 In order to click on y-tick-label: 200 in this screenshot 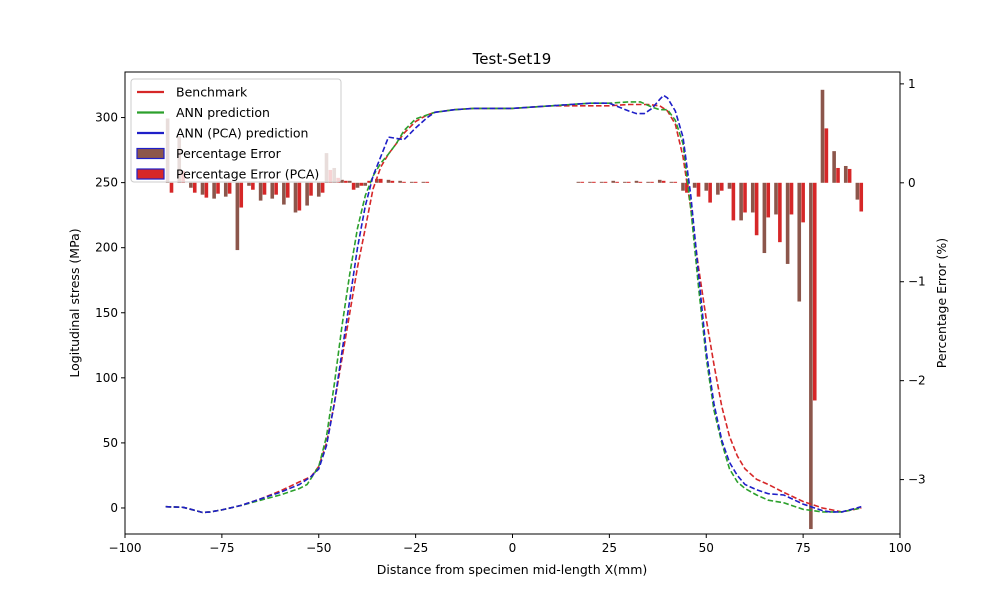, I will do `click(106, 248)`.